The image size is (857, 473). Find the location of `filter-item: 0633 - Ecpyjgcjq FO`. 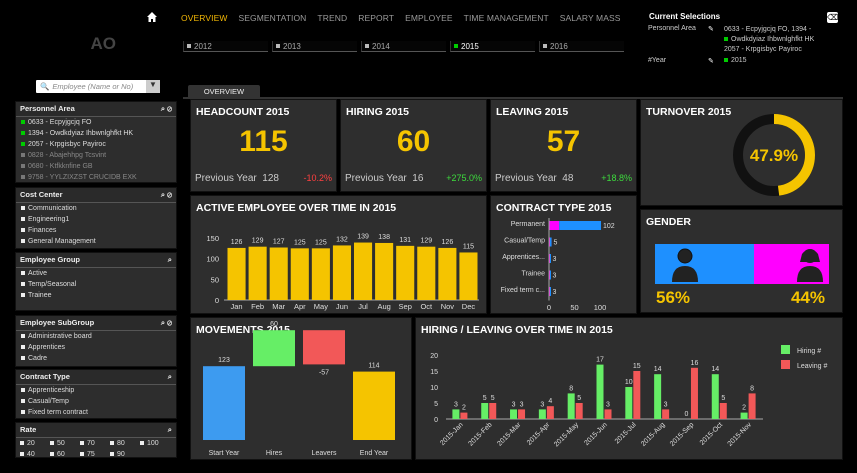

filter-item: 0633 - Ecpyjgcjq FO is located at coordinates (96, 122).